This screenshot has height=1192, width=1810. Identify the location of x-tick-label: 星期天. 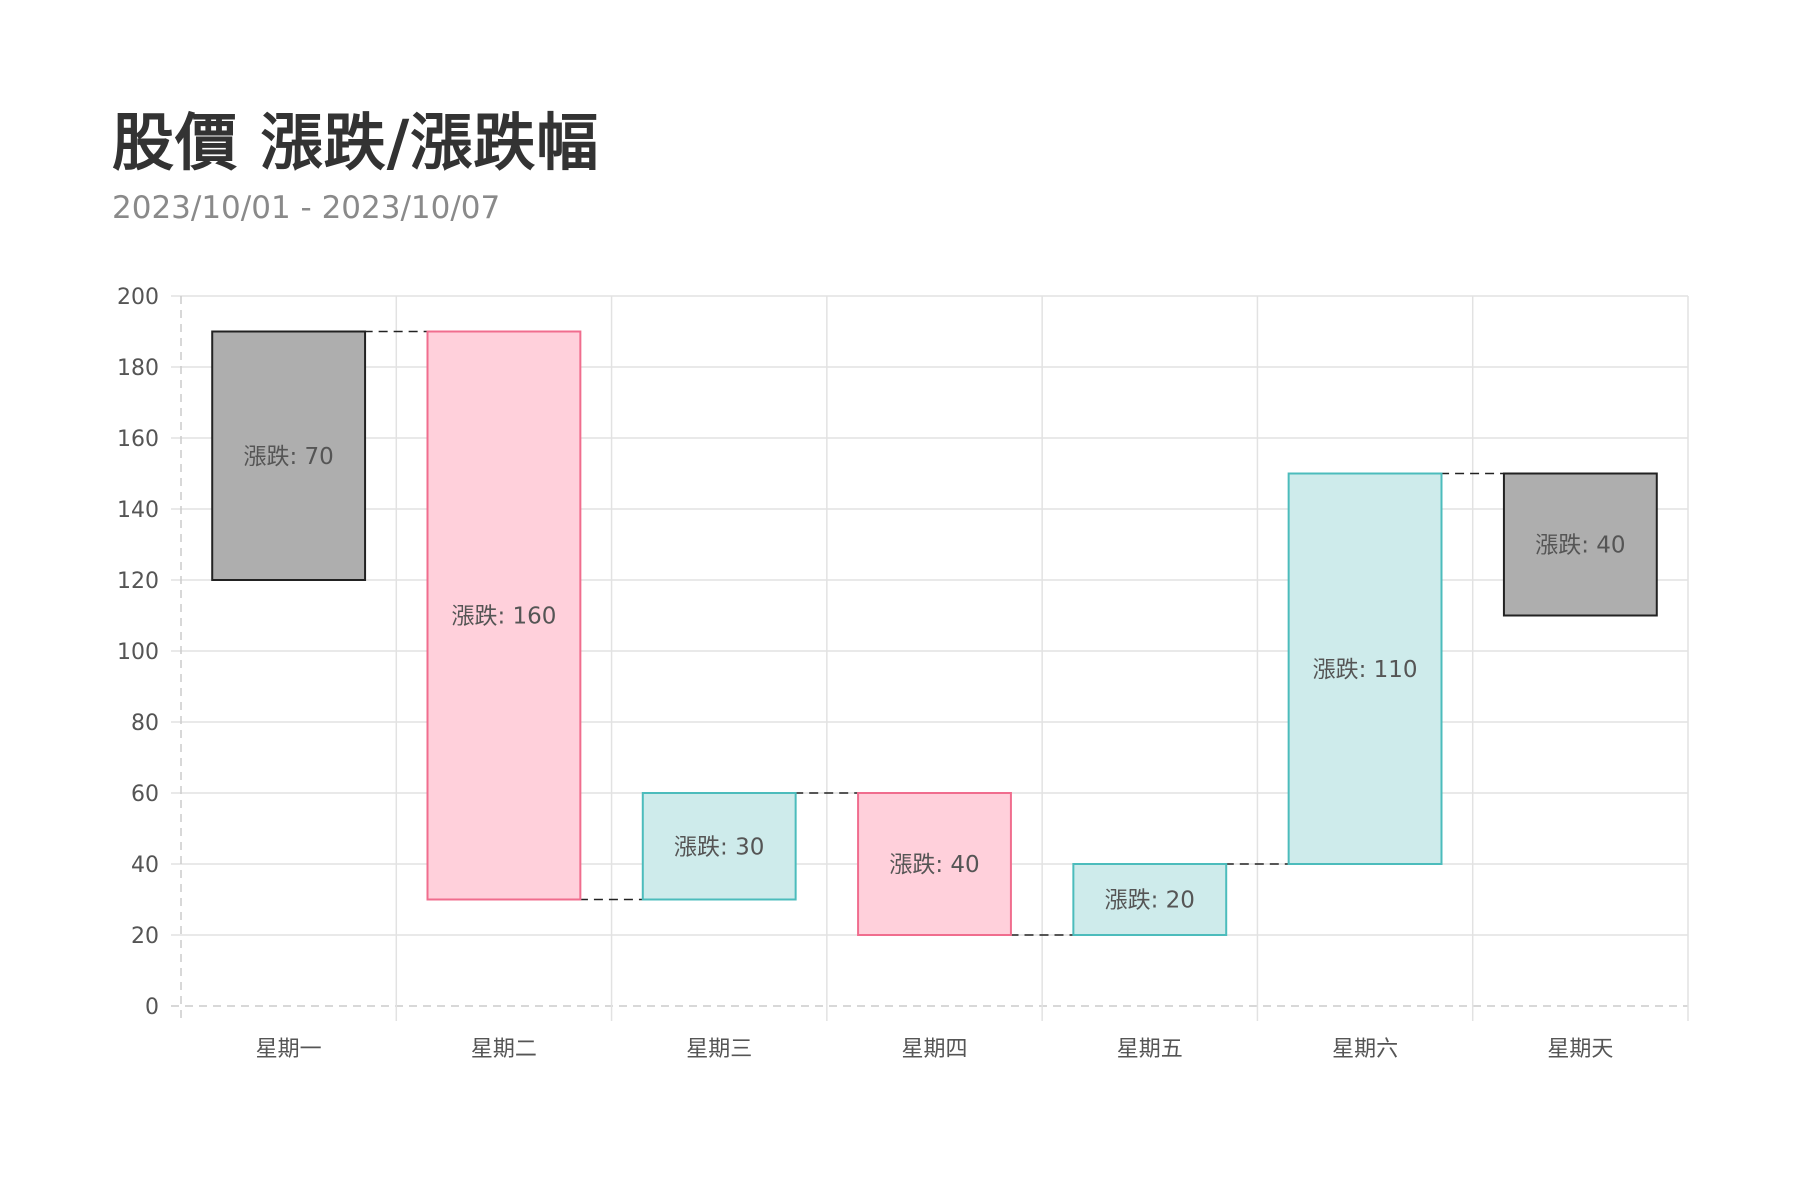
(1580, 1049).